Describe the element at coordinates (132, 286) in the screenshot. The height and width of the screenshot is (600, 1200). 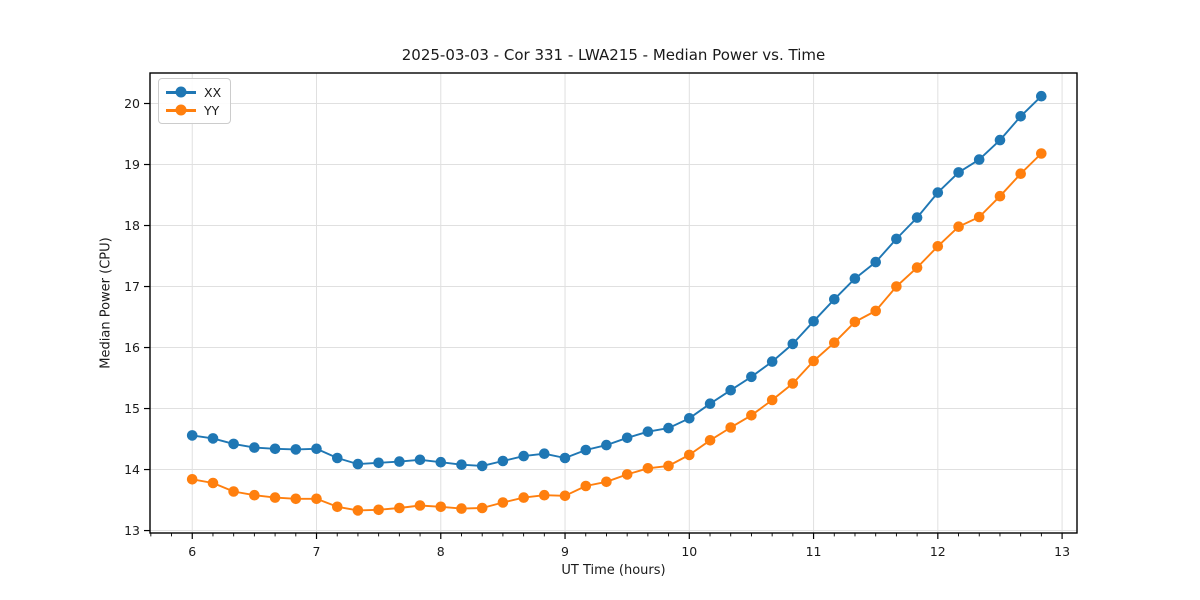
I see `y-tick-label: 17` at that location.